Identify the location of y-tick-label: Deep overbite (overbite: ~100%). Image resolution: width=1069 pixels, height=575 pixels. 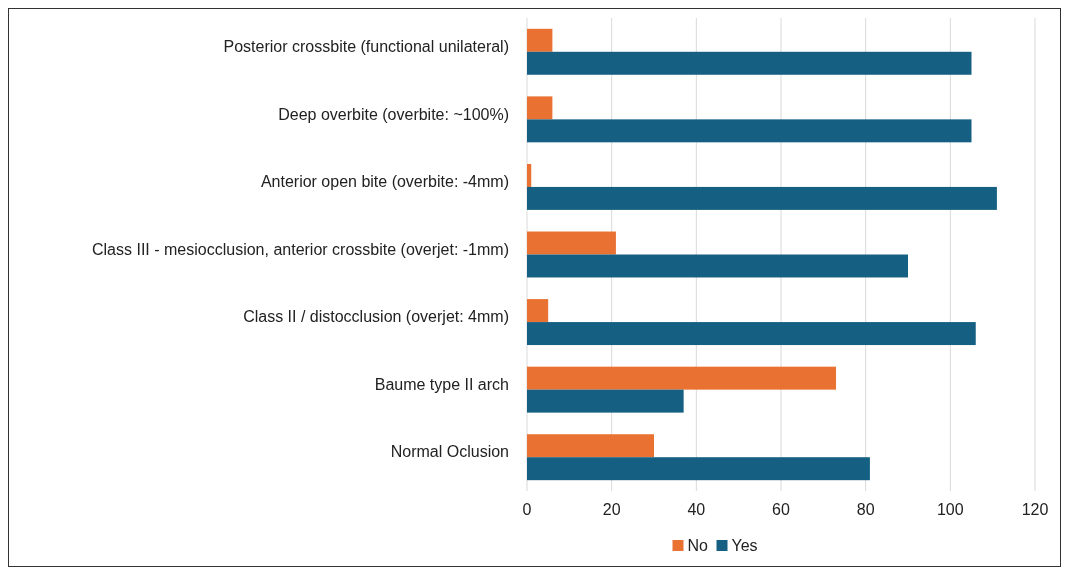
(393, 114).